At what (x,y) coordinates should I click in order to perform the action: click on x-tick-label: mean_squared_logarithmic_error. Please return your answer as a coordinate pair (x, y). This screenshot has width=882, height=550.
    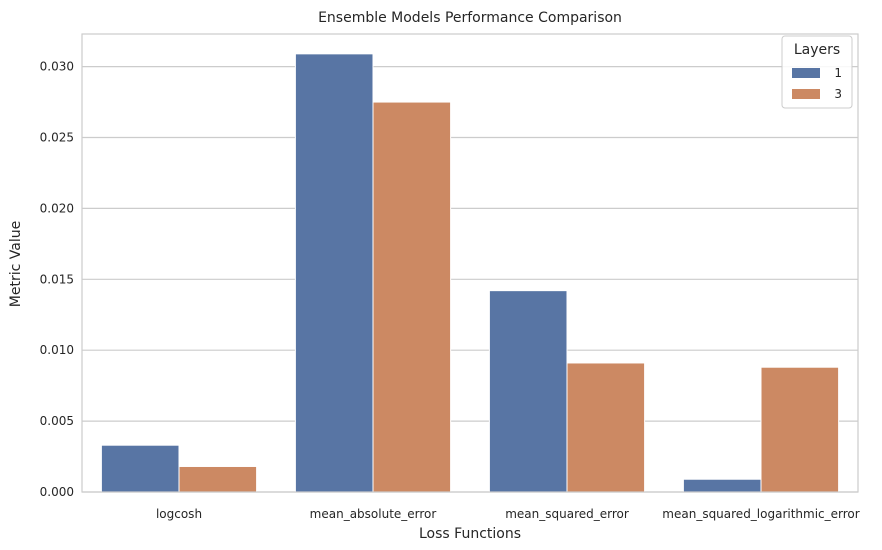
    Looking at the image, I should click on (760, 514).